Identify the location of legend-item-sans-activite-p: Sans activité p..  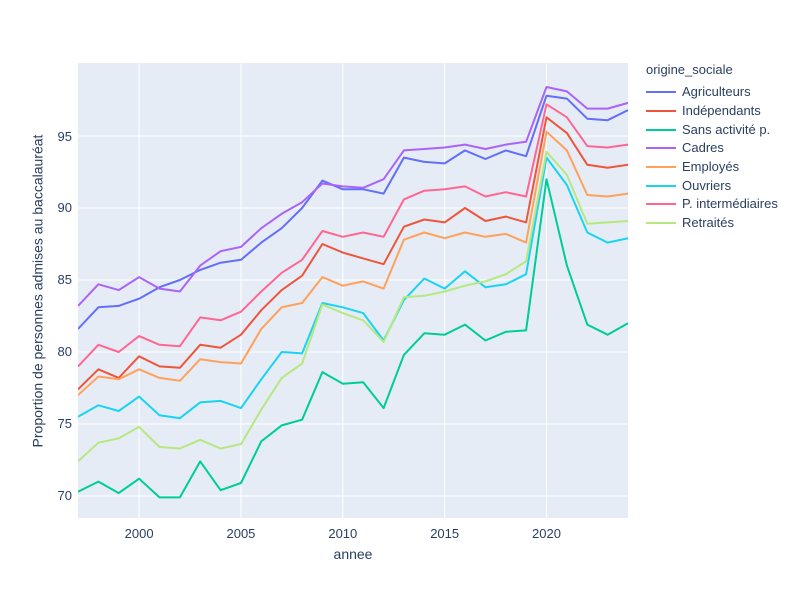
(722, 129).